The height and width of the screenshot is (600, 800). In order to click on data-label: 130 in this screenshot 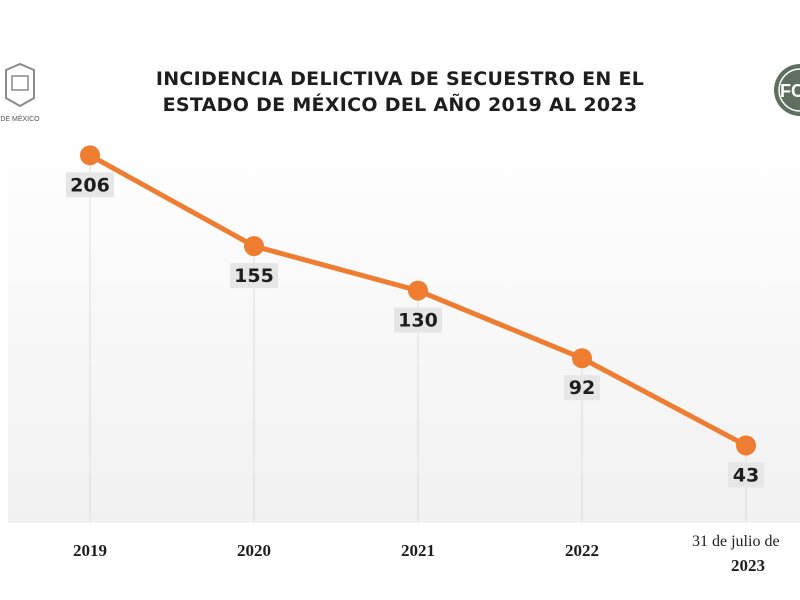, I will do `click(418, 321)`.